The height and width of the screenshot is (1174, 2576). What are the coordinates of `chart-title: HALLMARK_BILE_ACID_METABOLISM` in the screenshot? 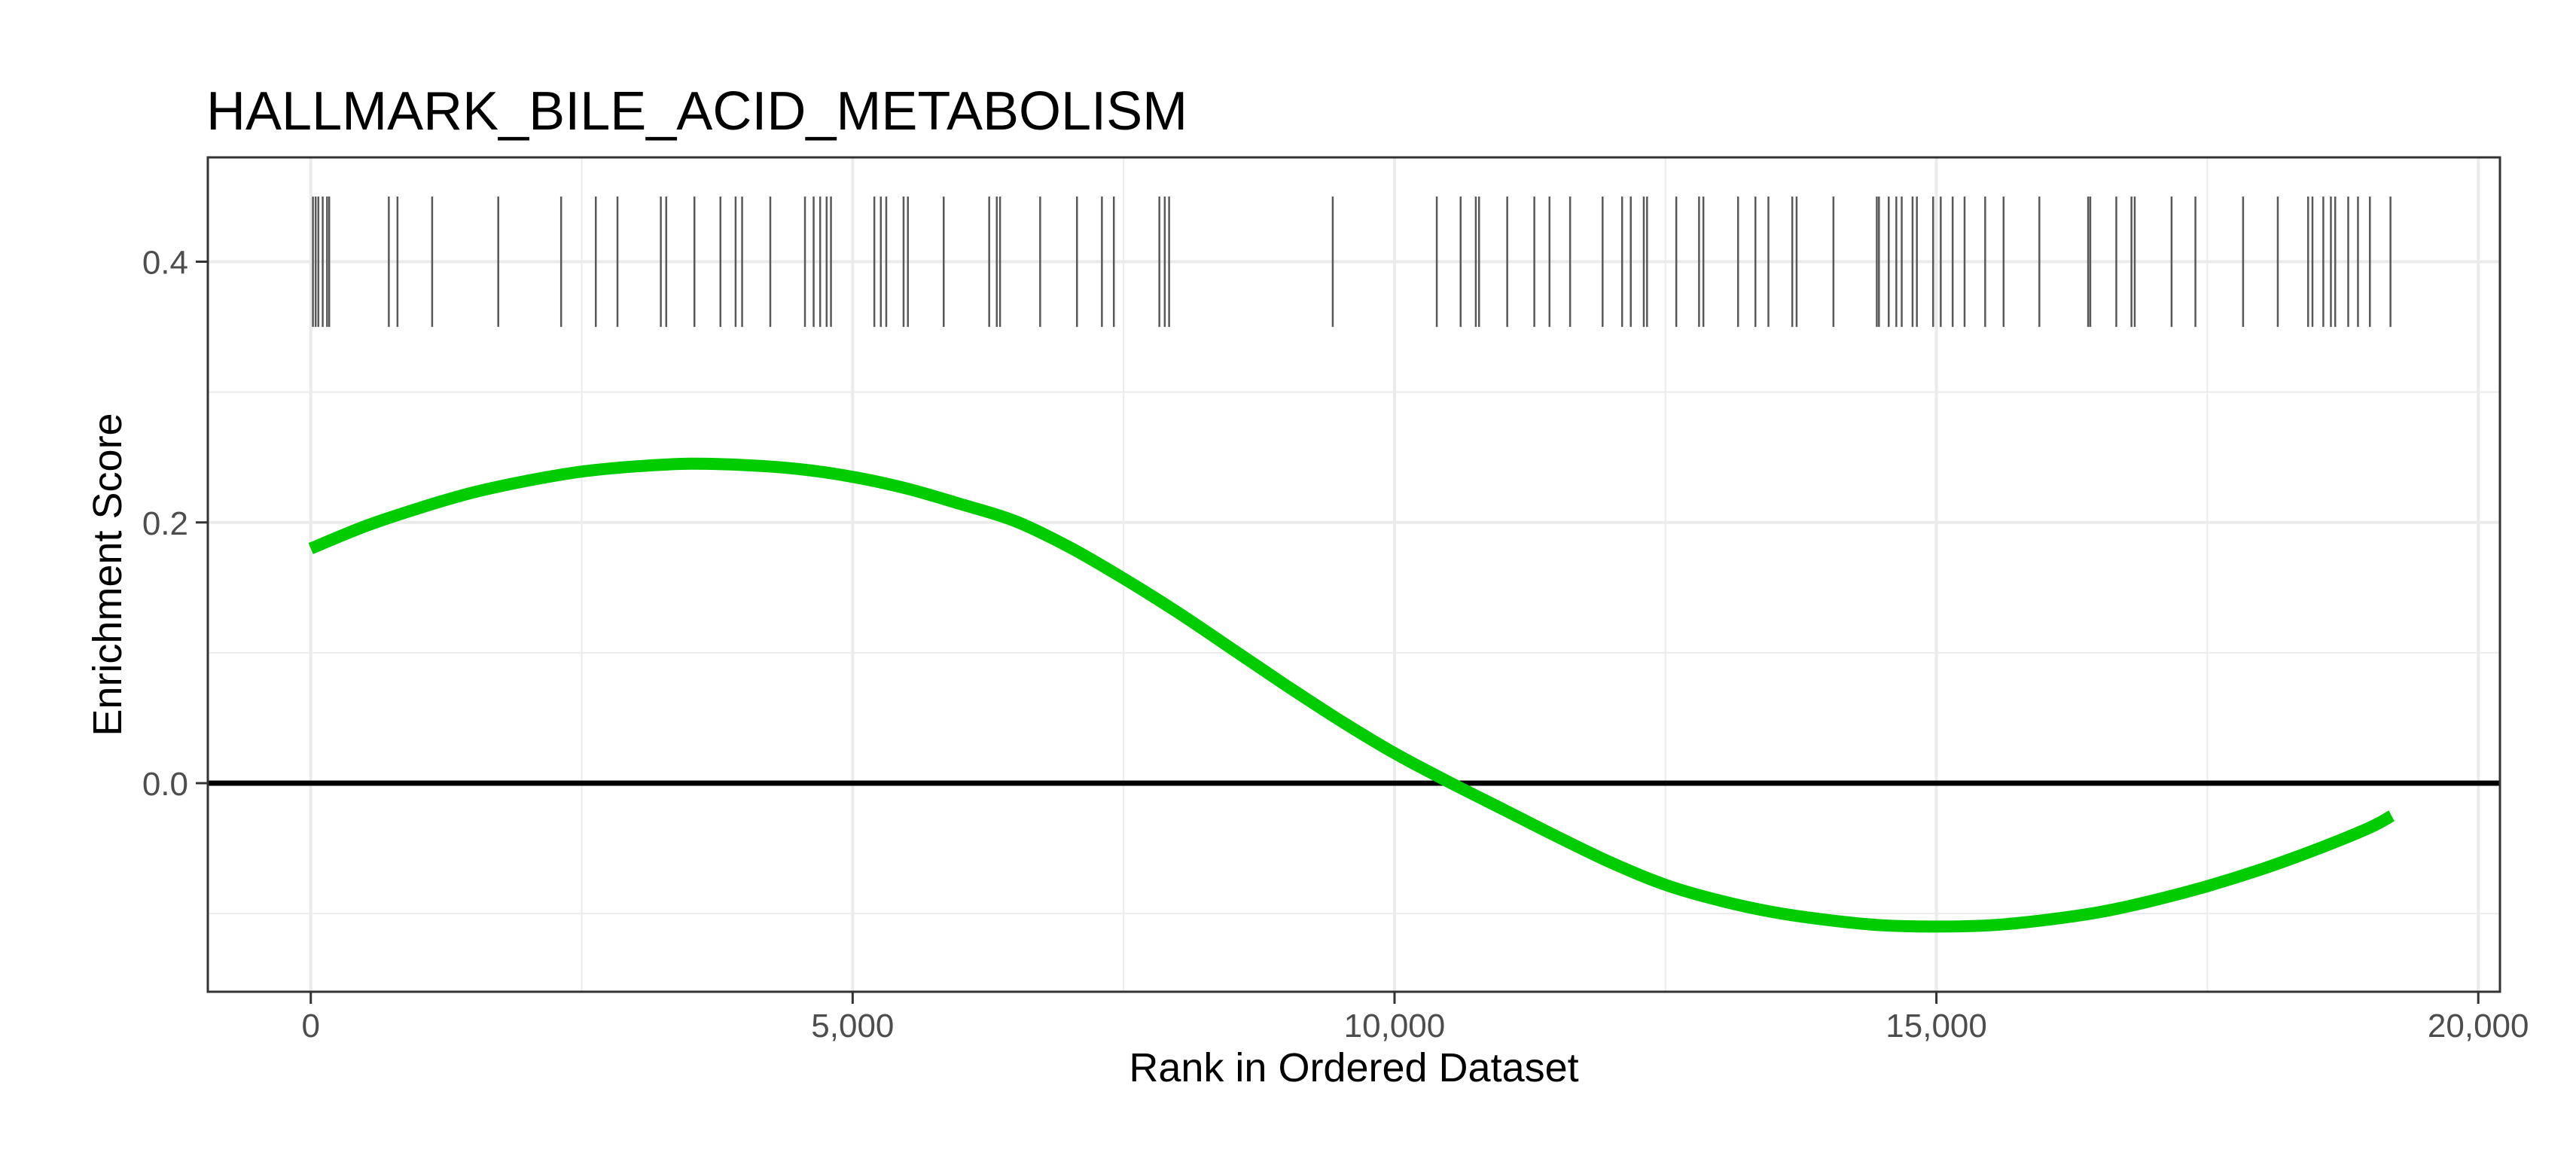 It's located at (696, 111).